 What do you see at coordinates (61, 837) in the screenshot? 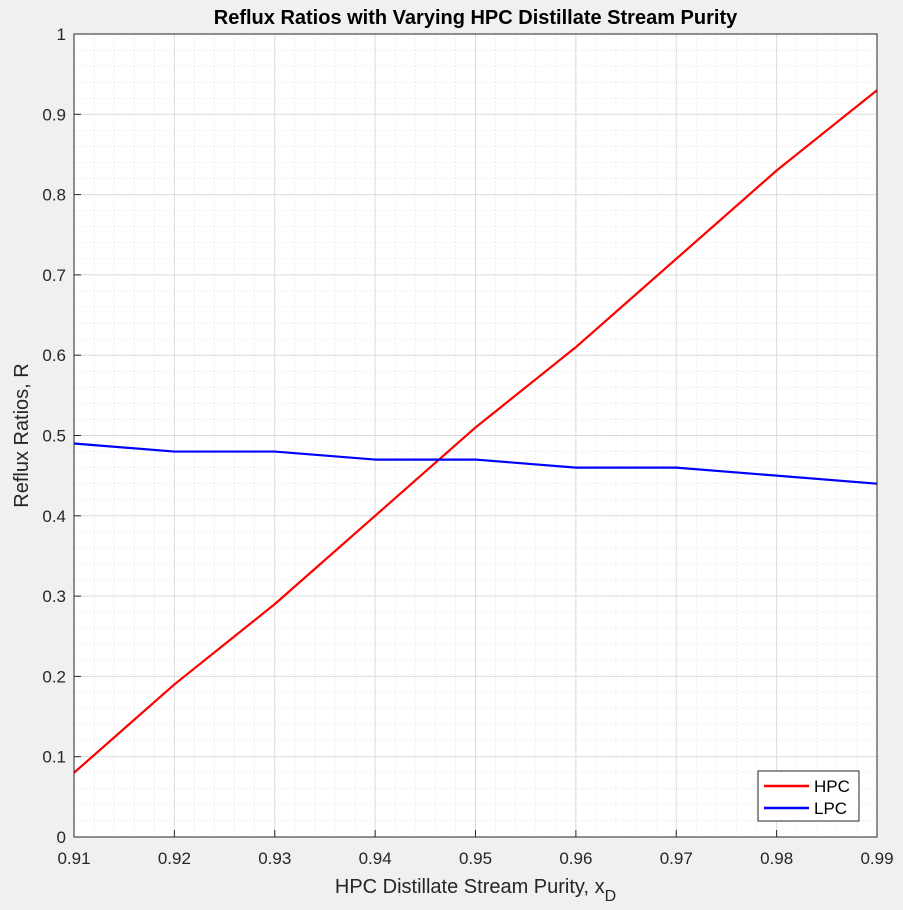
I see `y-tick-label: 0` at bounding box center [61, 837].